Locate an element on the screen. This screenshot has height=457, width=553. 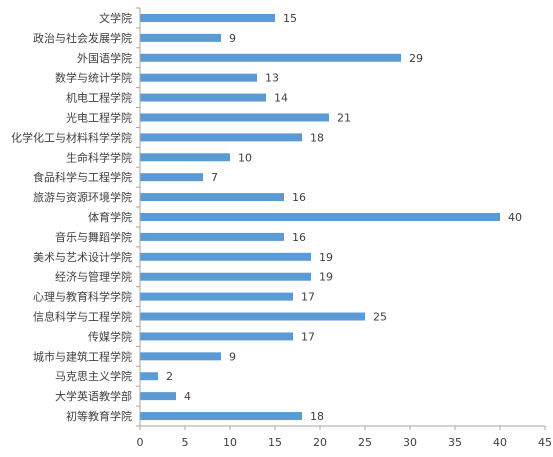
category-label: 美术与艺术设计学院 is located at coordinates (82, 257).